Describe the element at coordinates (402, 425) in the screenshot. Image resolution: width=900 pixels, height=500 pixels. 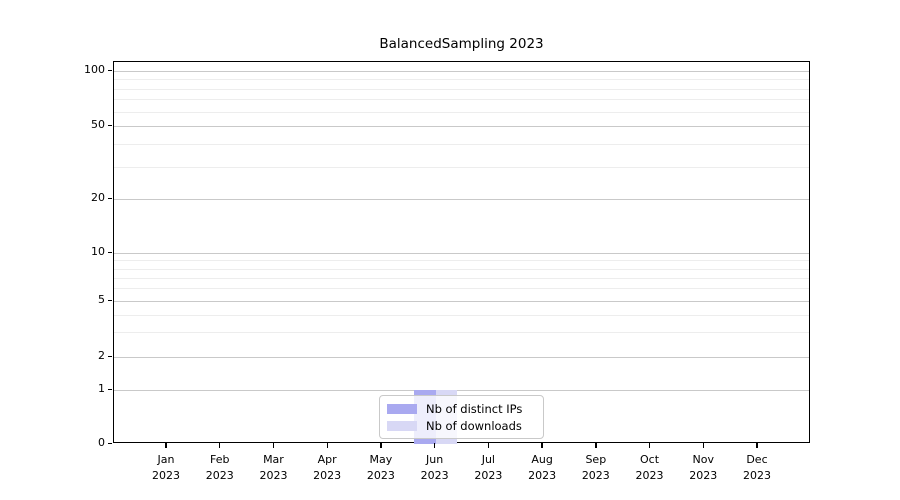
I see `legend-swatch-downloads-icon` at that location.